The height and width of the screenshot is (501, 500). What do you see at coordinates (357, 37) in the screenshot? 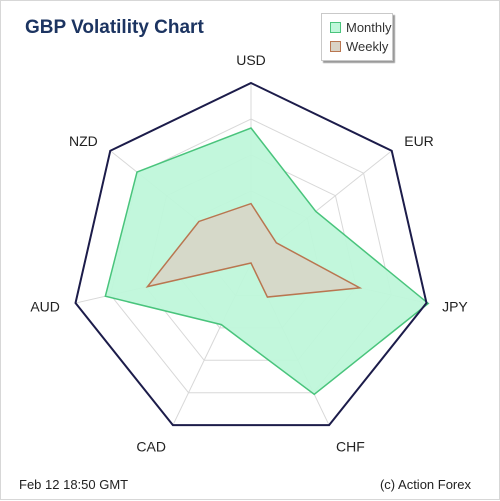
I see `legend: Monthly Weekly` at bounding box center [357, 37].